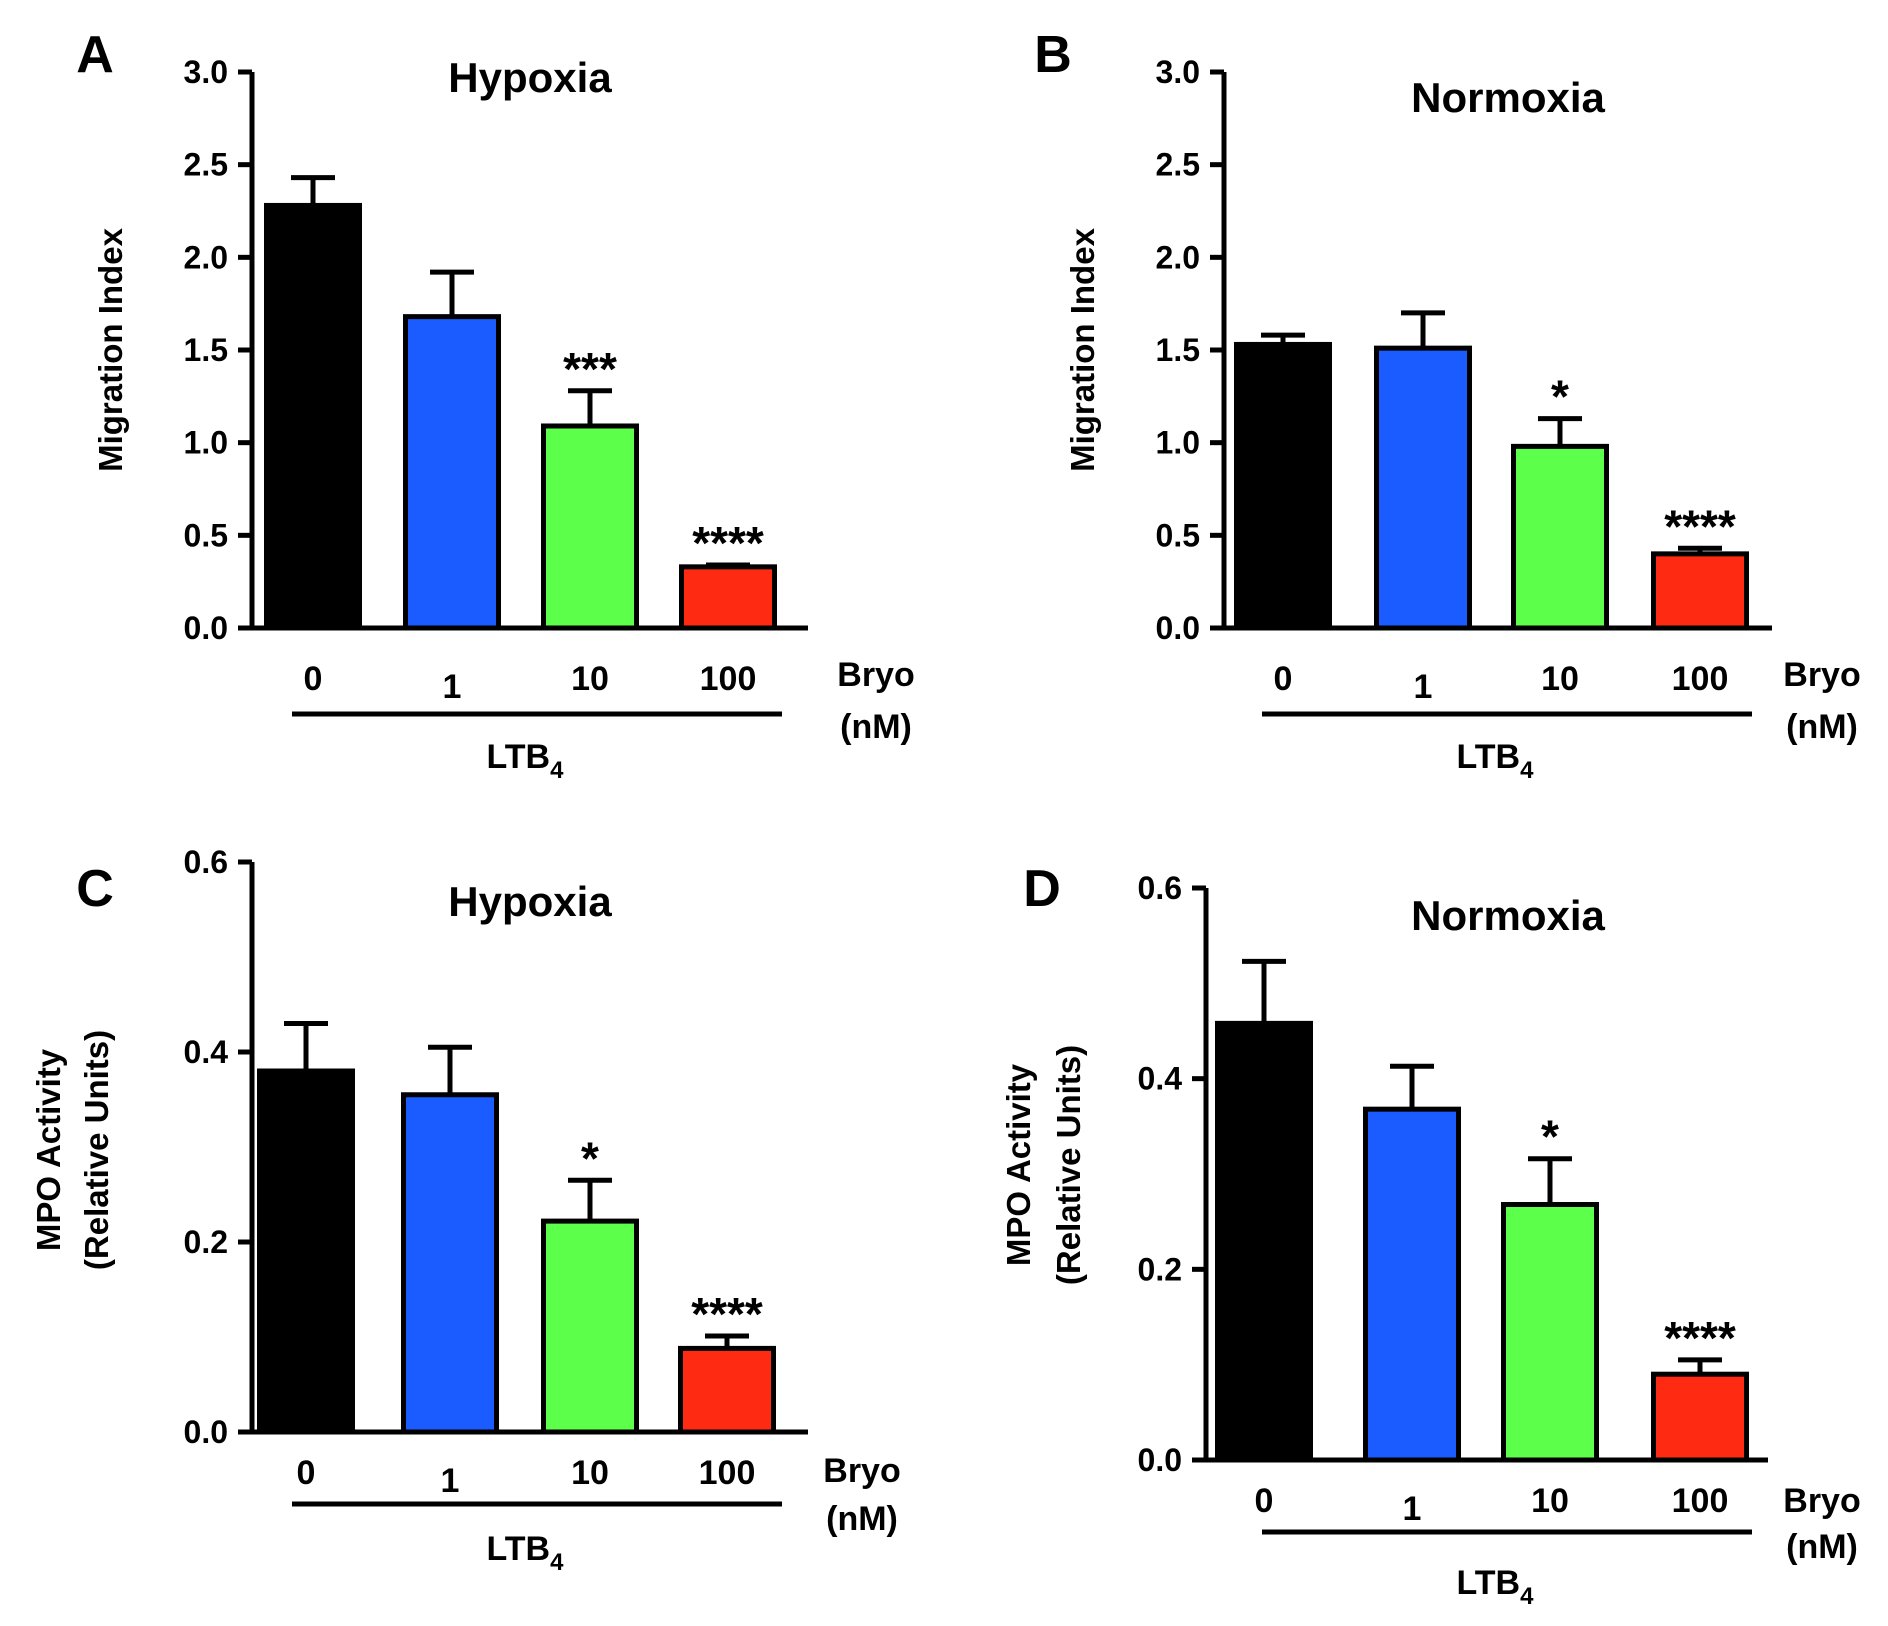 This screenshot has height=1626, width=1888. I want to click on y-tick-label: 0.2, so click(1160, 1269).